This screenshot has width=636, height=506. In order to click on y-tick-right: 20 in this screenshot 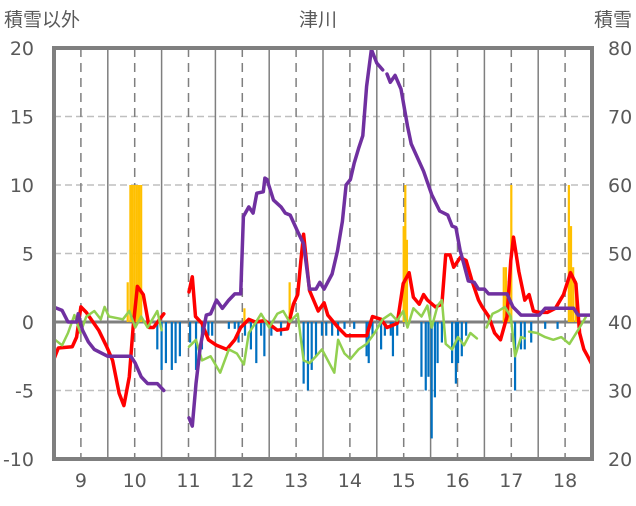, I will do `click(620, 460)`.